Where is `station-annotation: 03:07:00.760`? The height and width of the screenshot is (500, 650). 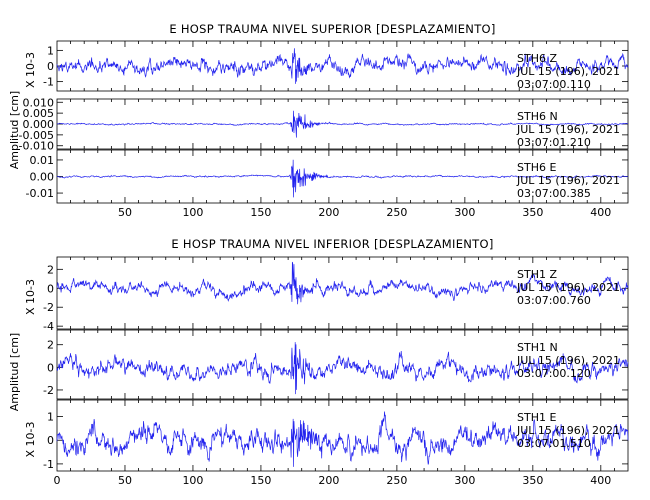
station-annotation: 03:07:00.760 is located at coordinates (554, 300).